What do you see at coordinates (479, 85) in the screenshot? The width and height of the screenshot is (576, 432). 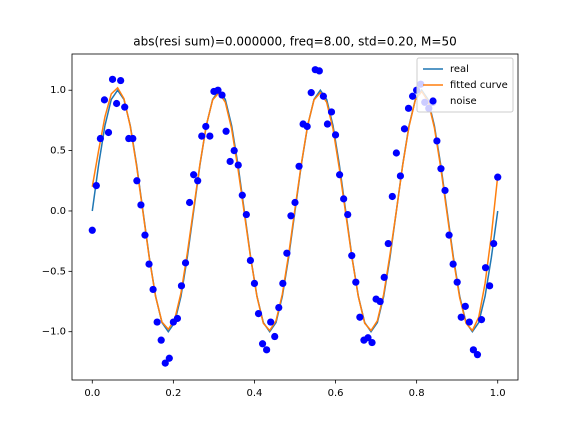 I see `legend-label: fitted curve` at bounding box center [479, 85].